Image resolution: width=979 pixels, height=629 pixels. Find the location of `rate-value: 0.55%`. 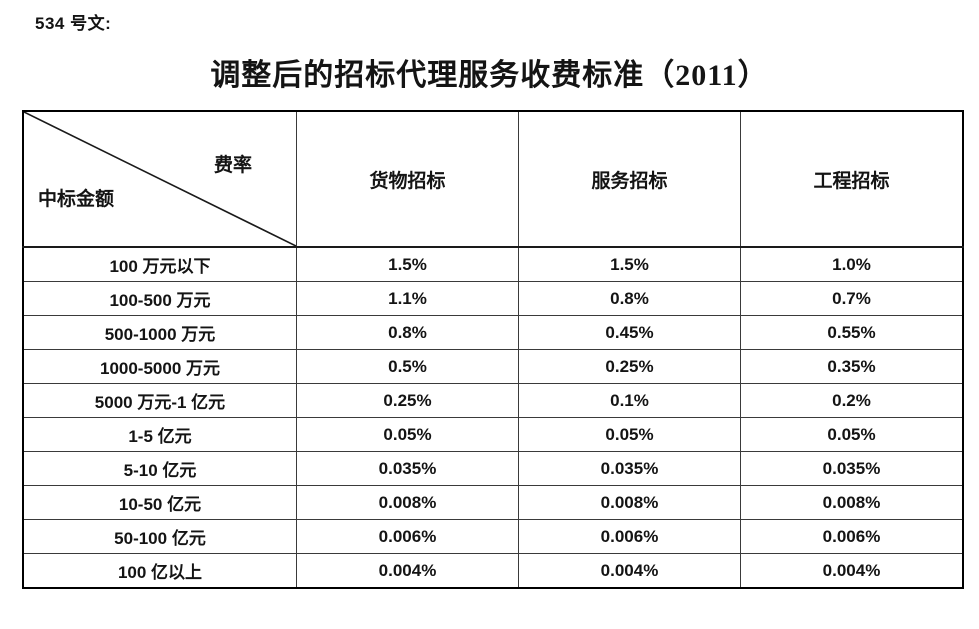

rate-value: 0.55% is located at coordinates (852, 332).